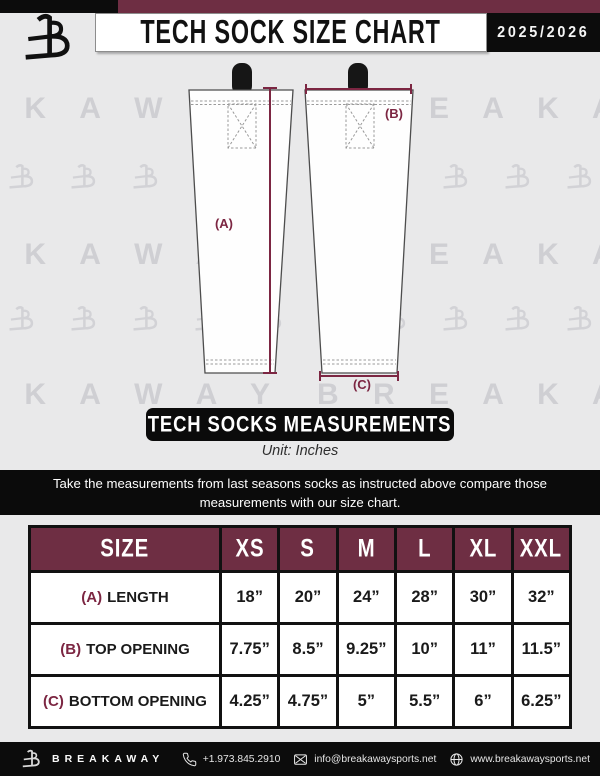  I want to click on table-cell: 11”, so click(483, 649).